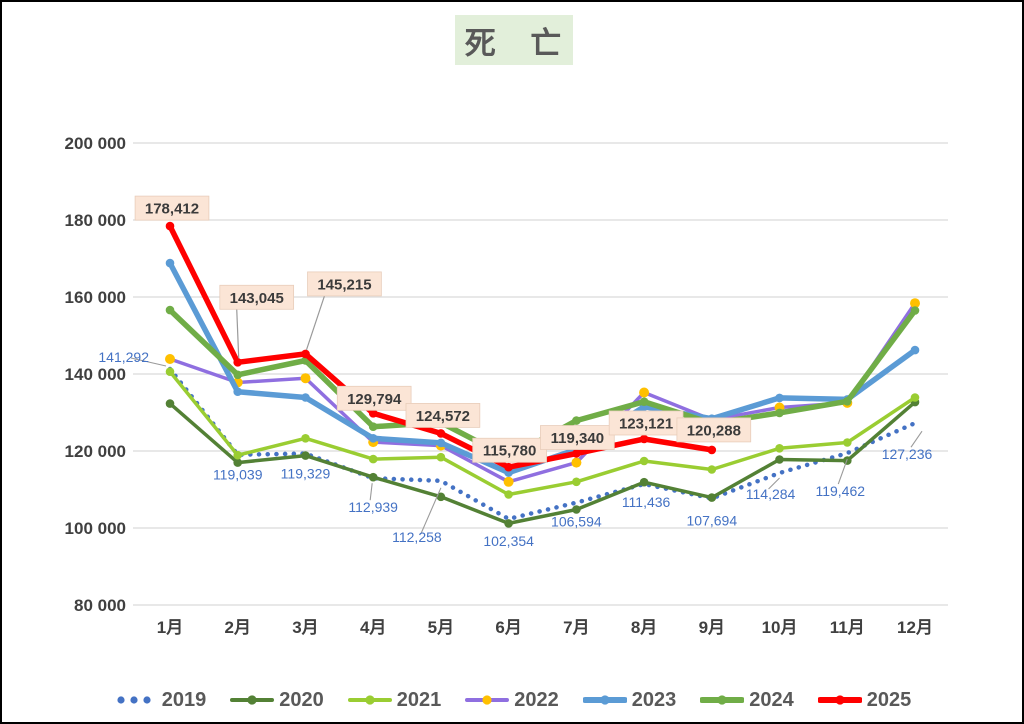 The image size is (1024, 724). Describe the element at coordinates (771, 699) in the screenshot. I see `legend-label: 2024` at that location.